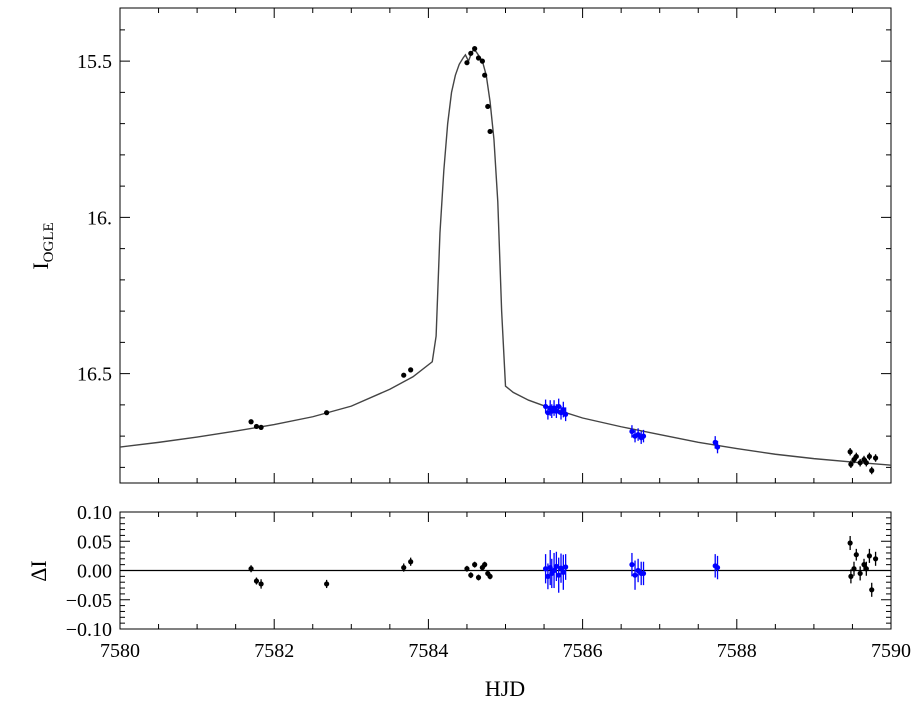 Image resolution: width=920 pixels, height=705 pixels. What do you see at coordinates (89, 601) in the screenshot?
I see `y-tick-label-res: −0.05` at bounding box center [89, 601].